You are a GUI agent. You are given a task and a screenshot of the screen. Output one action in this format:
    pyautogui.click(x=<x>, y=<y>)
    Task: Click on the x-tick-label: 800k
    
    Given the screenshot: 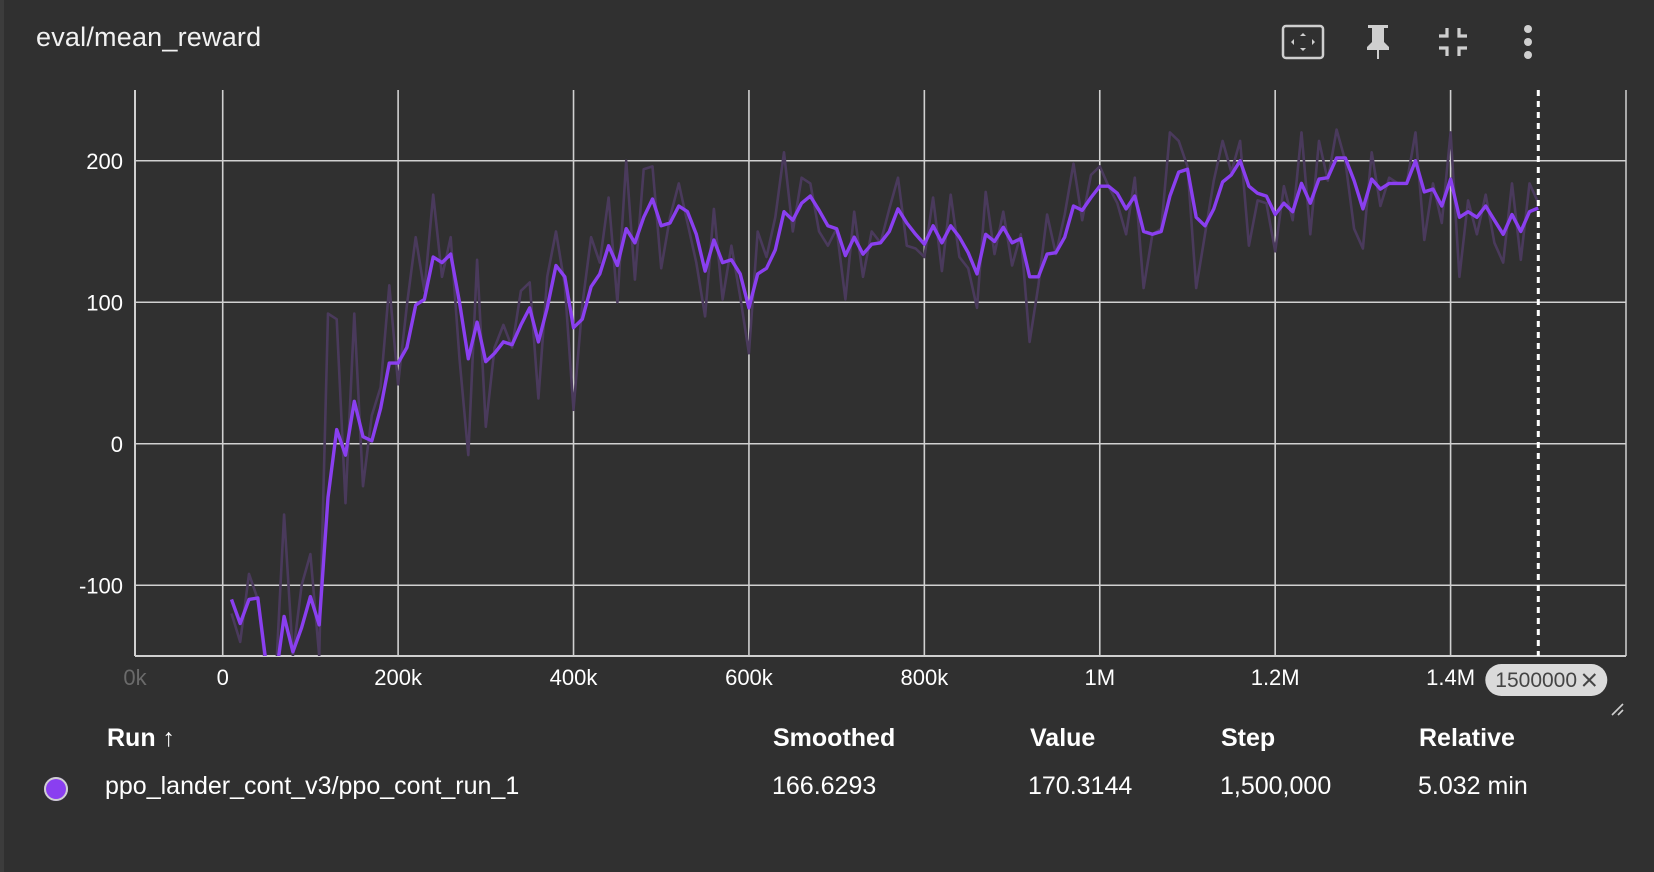 What is the action you would take?
    pyautogui.click(x=924, y=677)
    